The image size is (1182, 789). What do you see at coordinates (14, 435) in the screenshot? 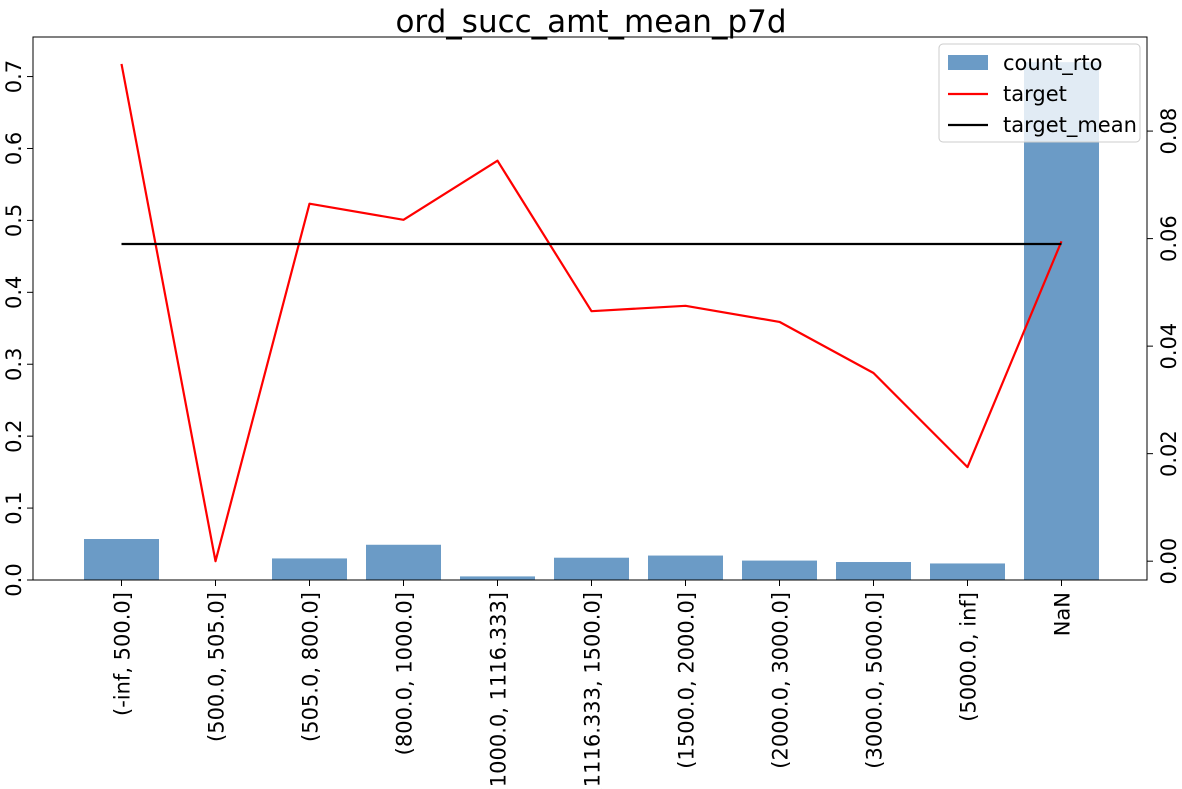
I see `left-tick-label: 0.2` at bounding box center [14, 435].